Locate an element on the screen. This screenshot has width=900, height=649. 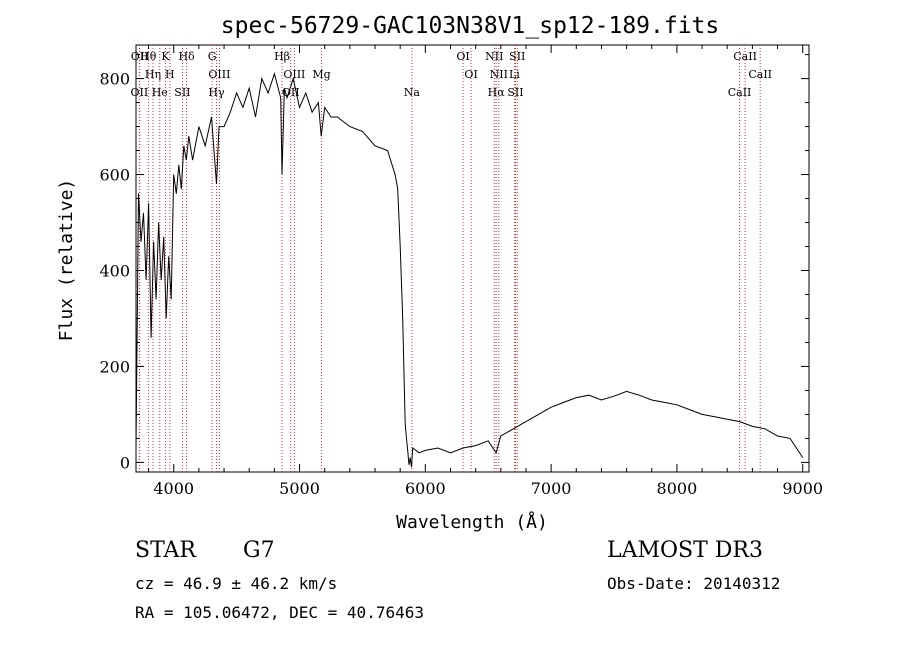
line-label: Hα is located at coordinates (497, 92).